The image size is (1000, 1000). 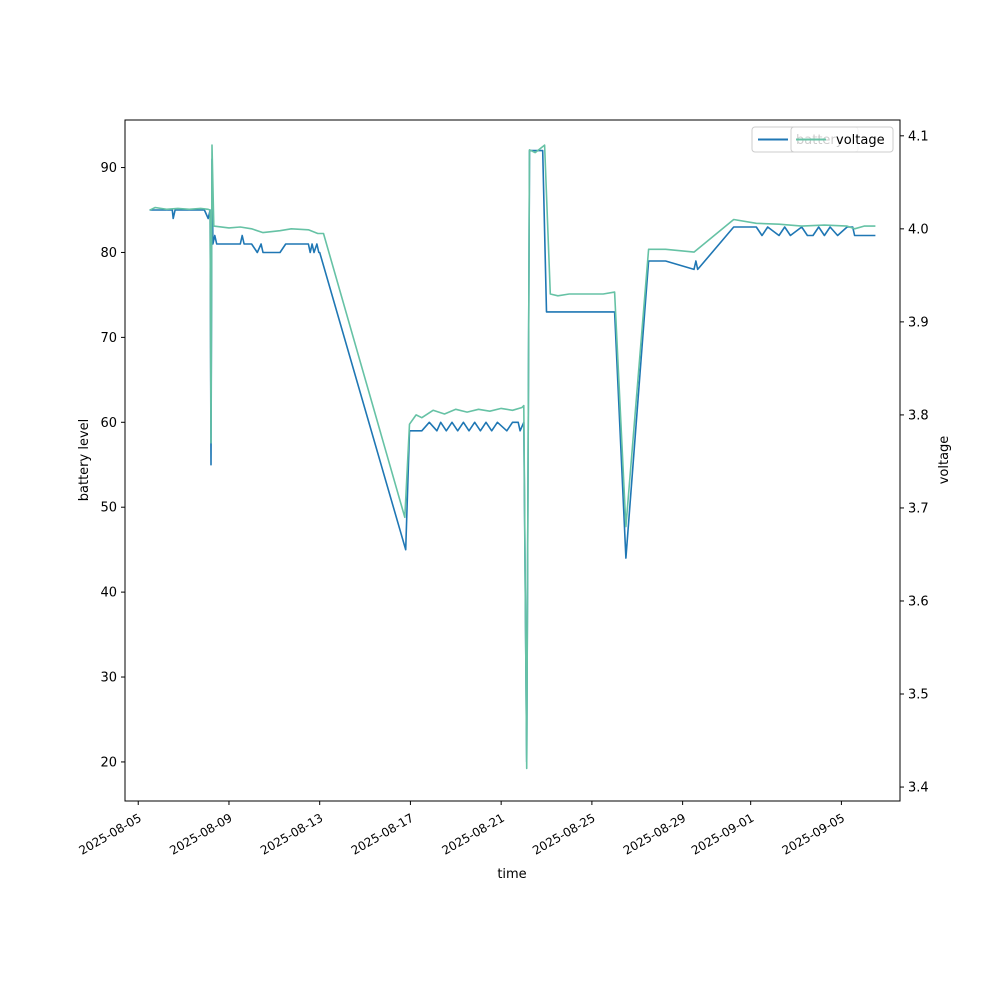 What do you see at coordinates (108, 762) in the screenshot?
I see `y-left-tick-label: 20` at bounding box center [108, 762].